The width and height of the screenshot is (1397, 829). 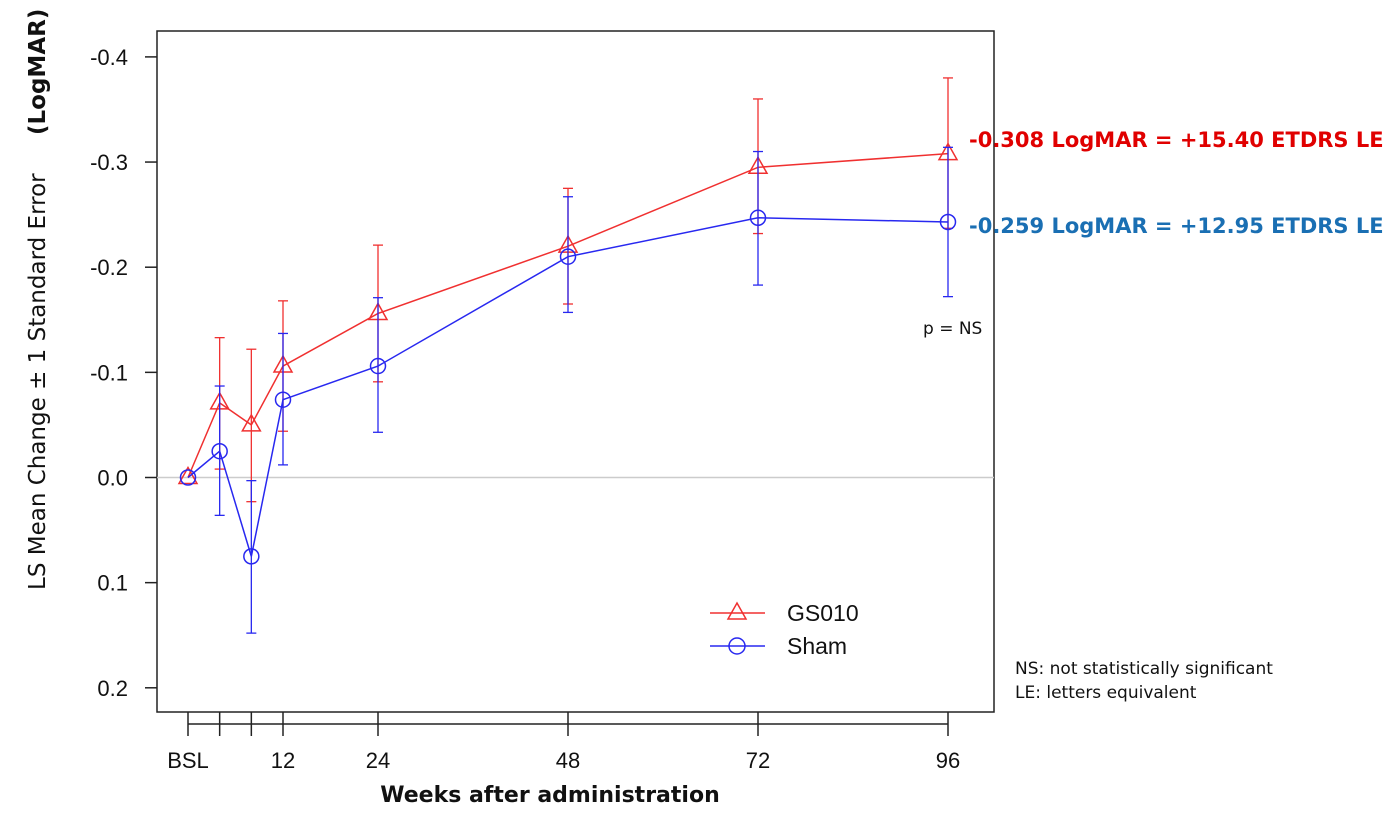 What do you see at coordinates (38, 381) in the screenshot?
I see `y-axis-title: LS Mean Change ± 1 Standard Error` at bounding box center [38, 381].